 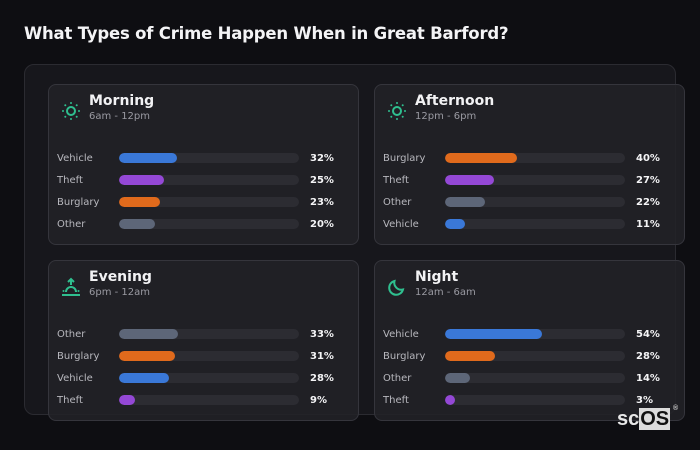 I want to click on logo-sc: sc, so click(x=628, y=419).